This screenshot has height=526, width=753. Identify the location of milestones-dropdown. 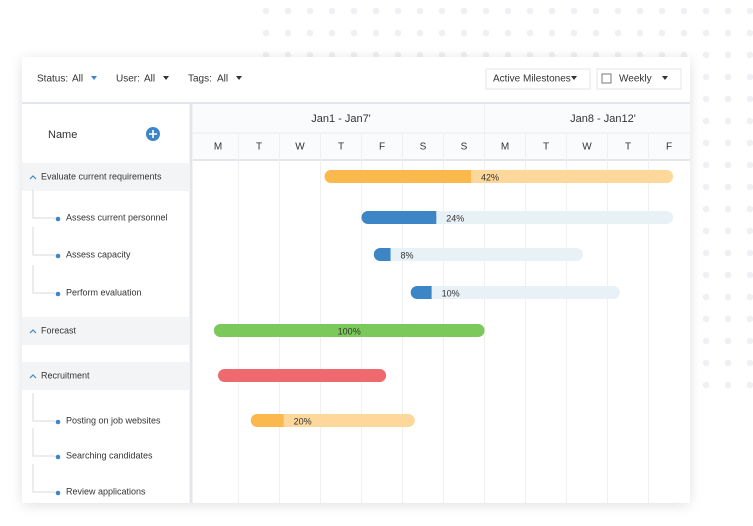
(538, 79).